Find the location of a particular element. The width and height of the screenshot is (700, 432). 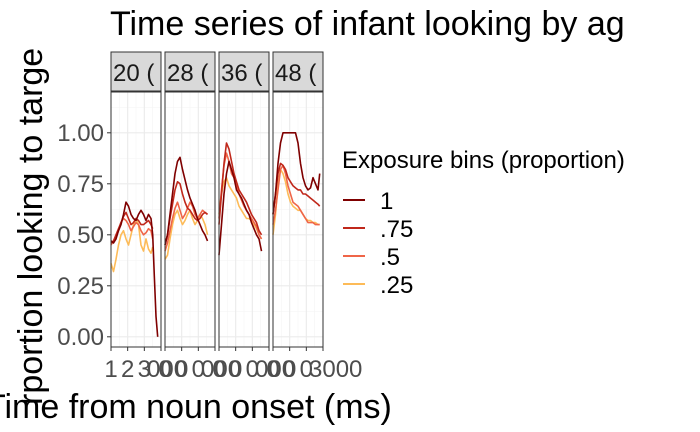

y-axis: 0.00 0.25 0.50 0.75 1.00 is located at coordinates (84, 235).